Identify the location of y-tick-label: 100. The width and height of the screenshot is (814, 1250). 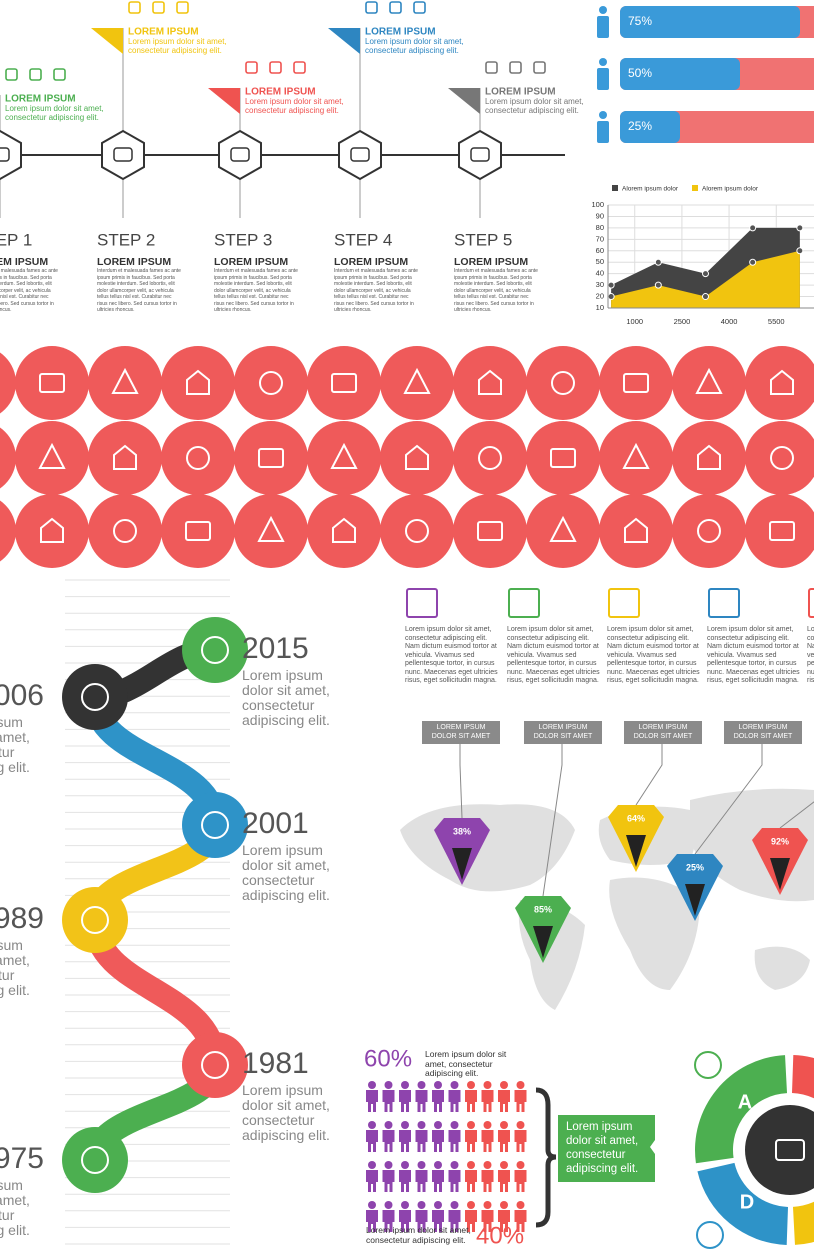
(597, 204).